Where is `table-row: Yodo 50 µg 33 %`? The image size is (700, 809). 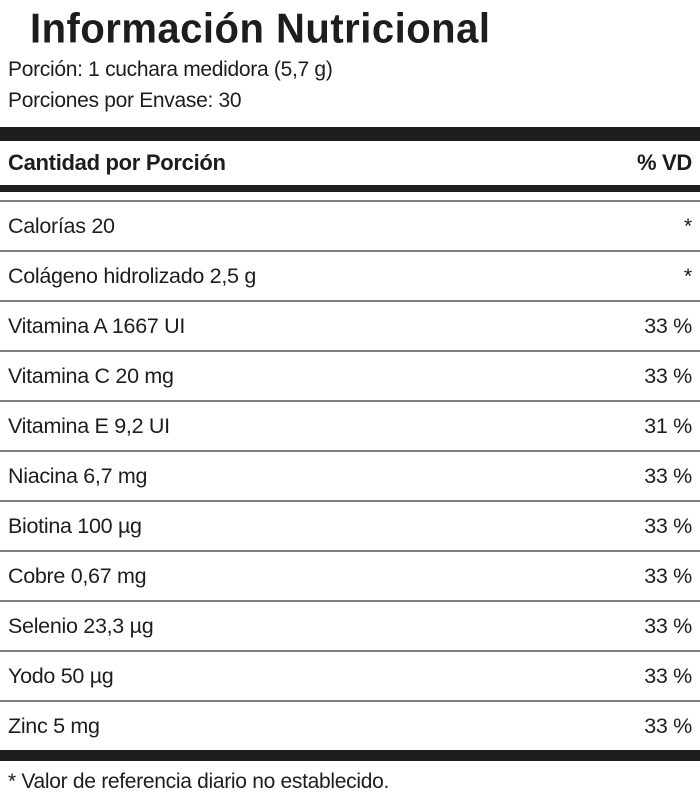 table-row: Yodo 50 µg 33 % is located at coordinates (350, 675).